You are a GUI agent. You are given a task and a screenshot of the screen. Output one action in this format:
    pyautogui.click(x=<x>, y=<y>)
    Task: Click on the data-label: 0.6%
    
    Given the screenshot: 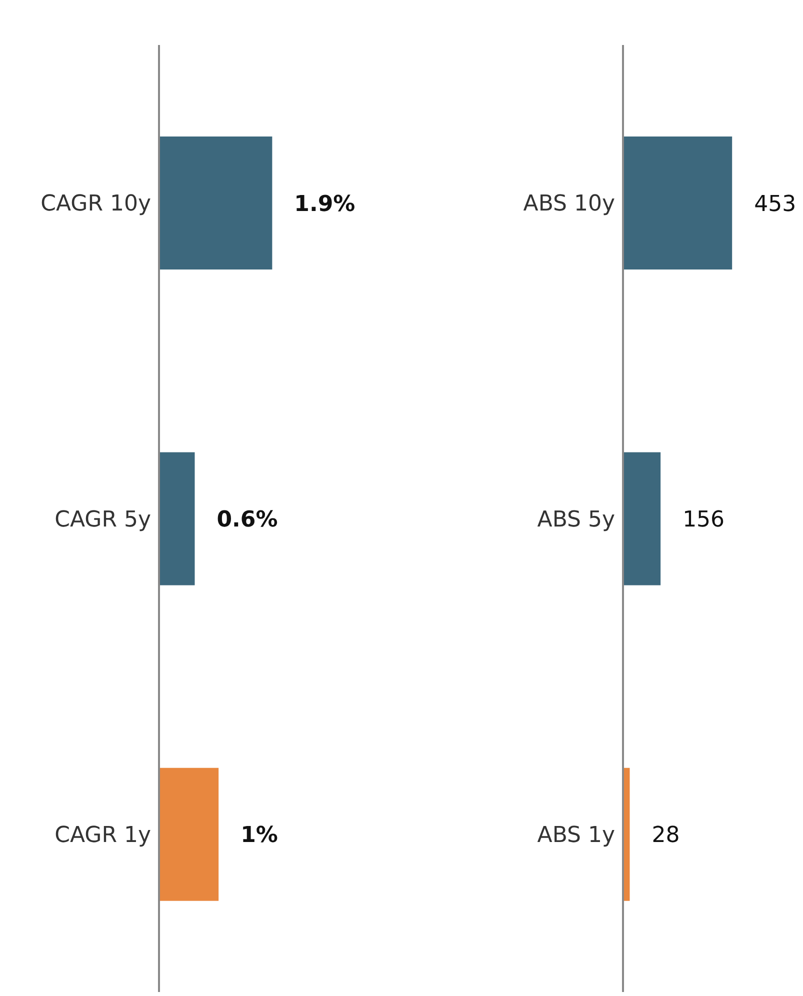 What is the action you would take?
    pyautogui.click(x=247, y=520)
    